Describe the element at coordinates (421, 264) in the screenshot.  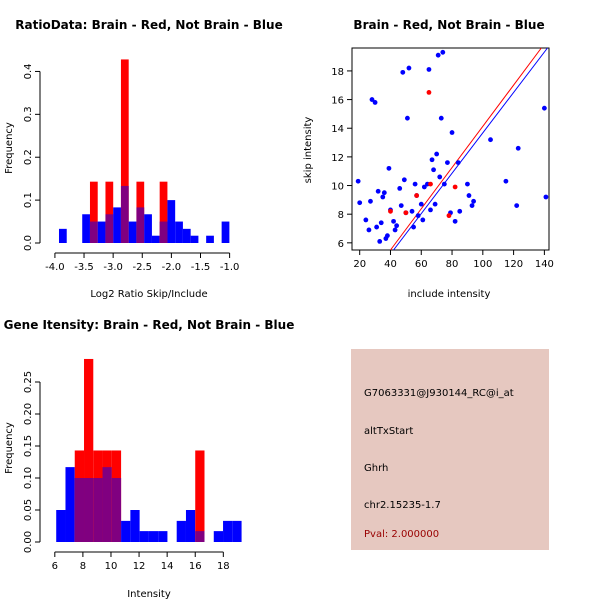
I see `scatter-x-tick-label: 60` at that location.